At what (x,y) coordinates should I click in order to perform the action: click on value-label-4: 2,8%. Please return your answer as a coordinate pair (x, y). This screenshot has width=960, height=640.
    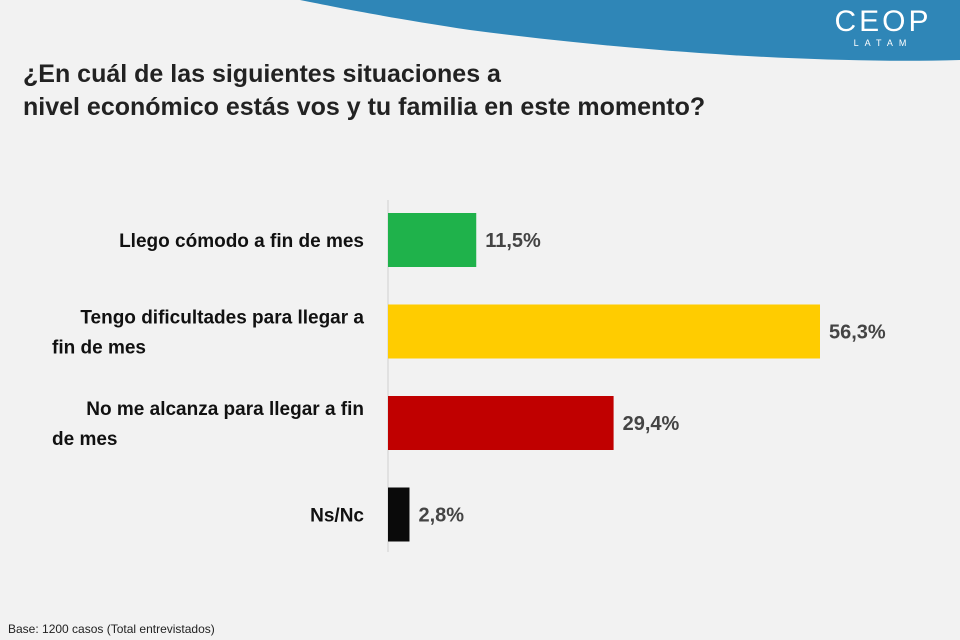
    Looking at the image, I should click on (441, 516).